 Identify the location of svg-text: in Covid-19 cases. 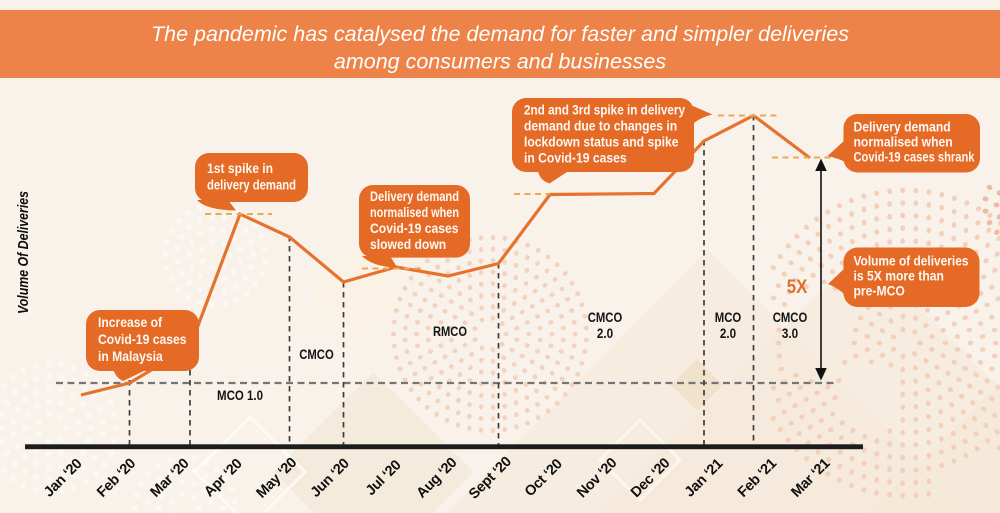
(575, 158).